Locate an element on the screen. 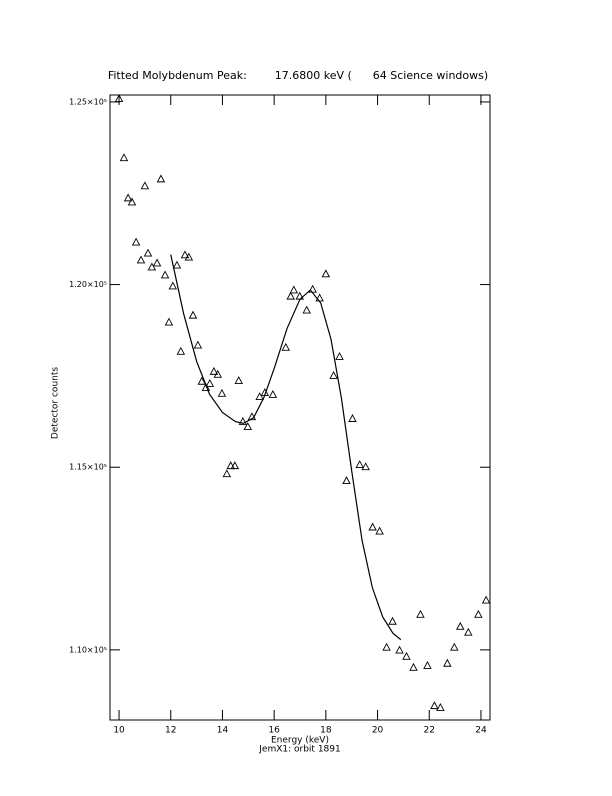  subtitle: JemX1: orbit 1891 is located at coordinates (299, 750).